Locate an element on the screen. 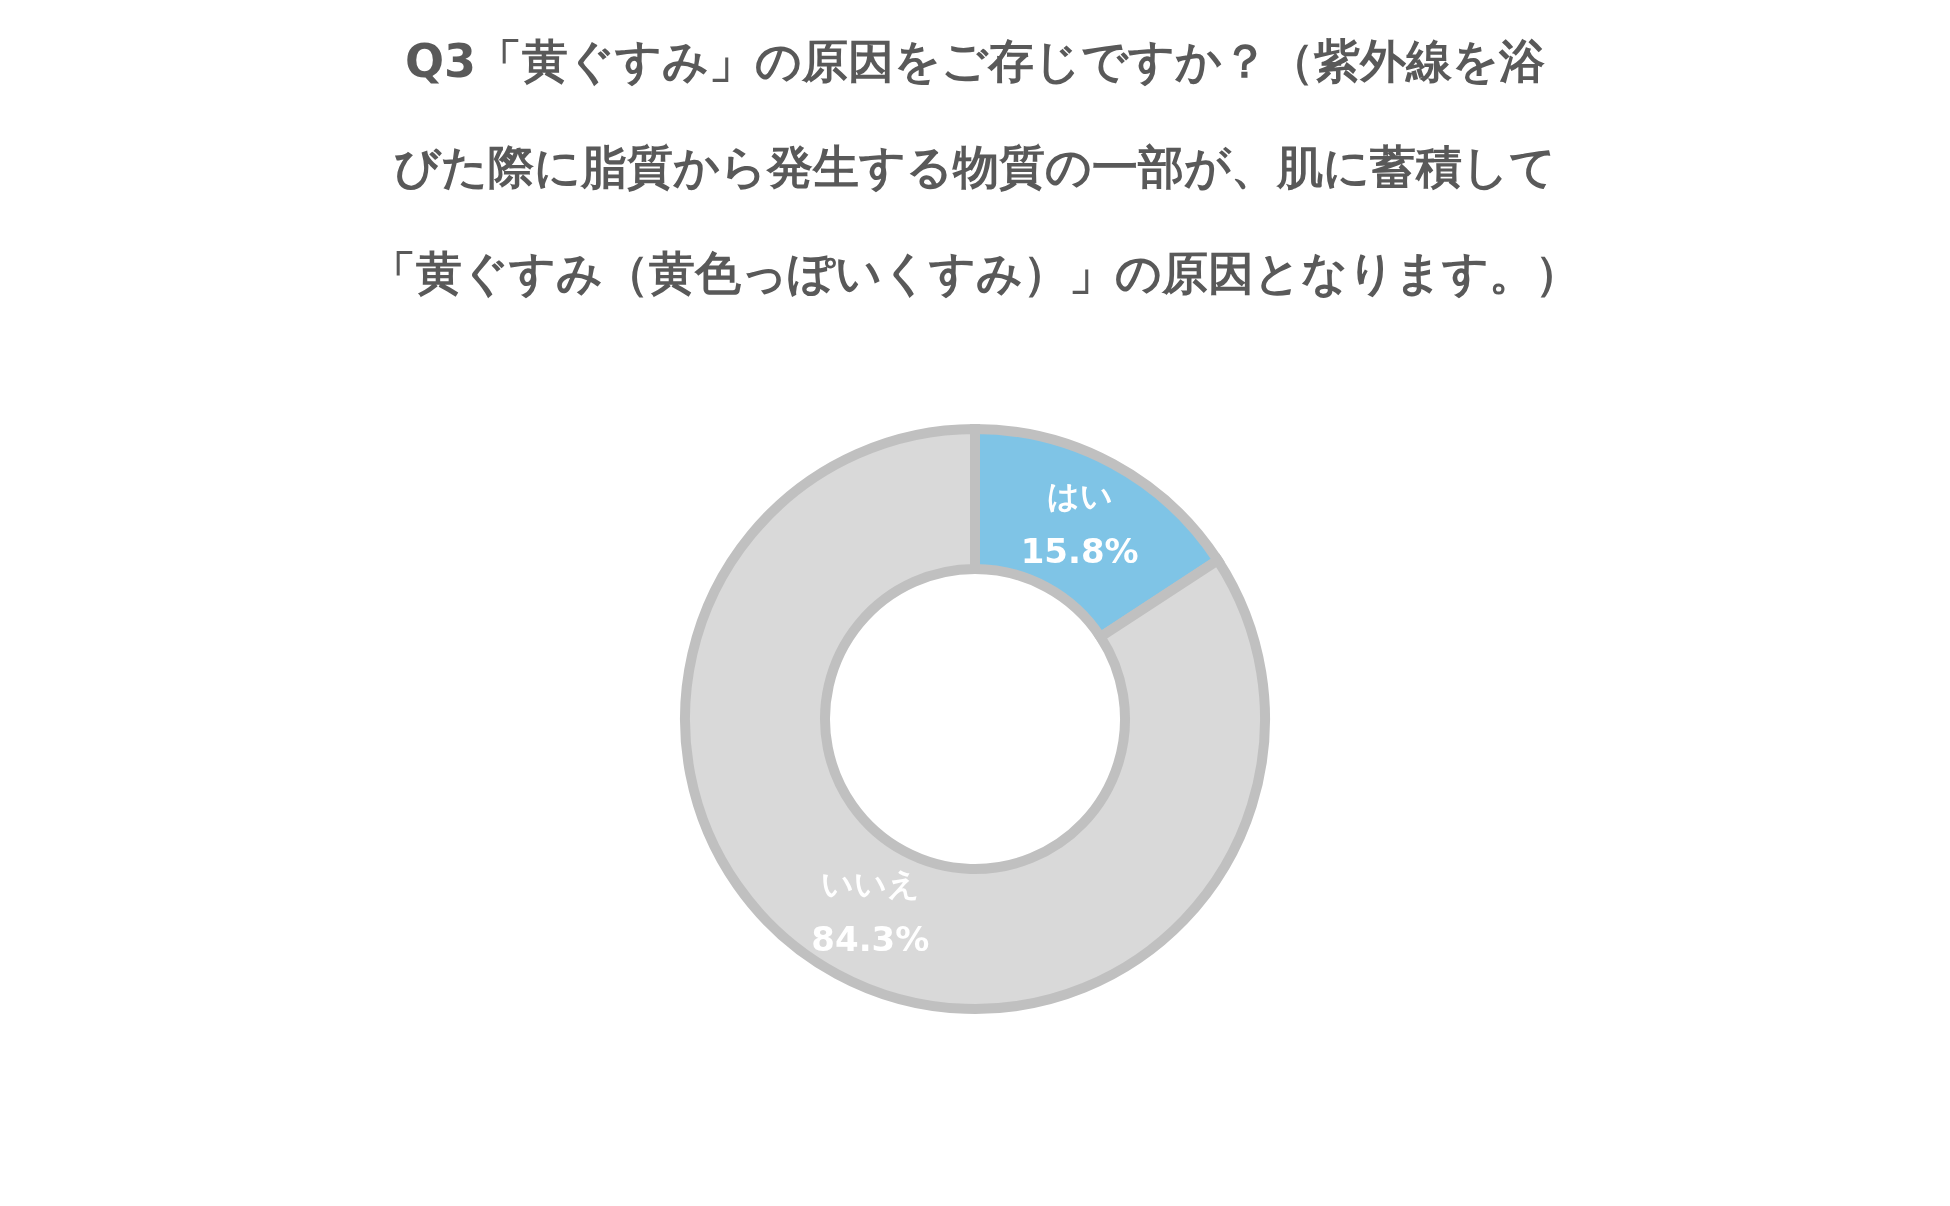  donut-slice is located at coordinates (975, 719).